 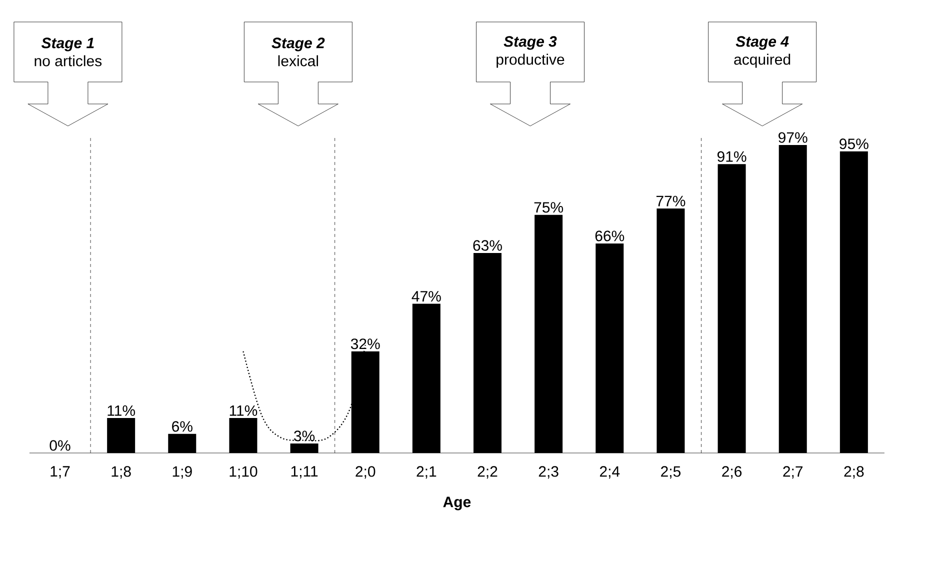 What do you see at coordinates (298, 45) in the screenshot?
I see `text: Stage 2` at bounding box center [298, 45].